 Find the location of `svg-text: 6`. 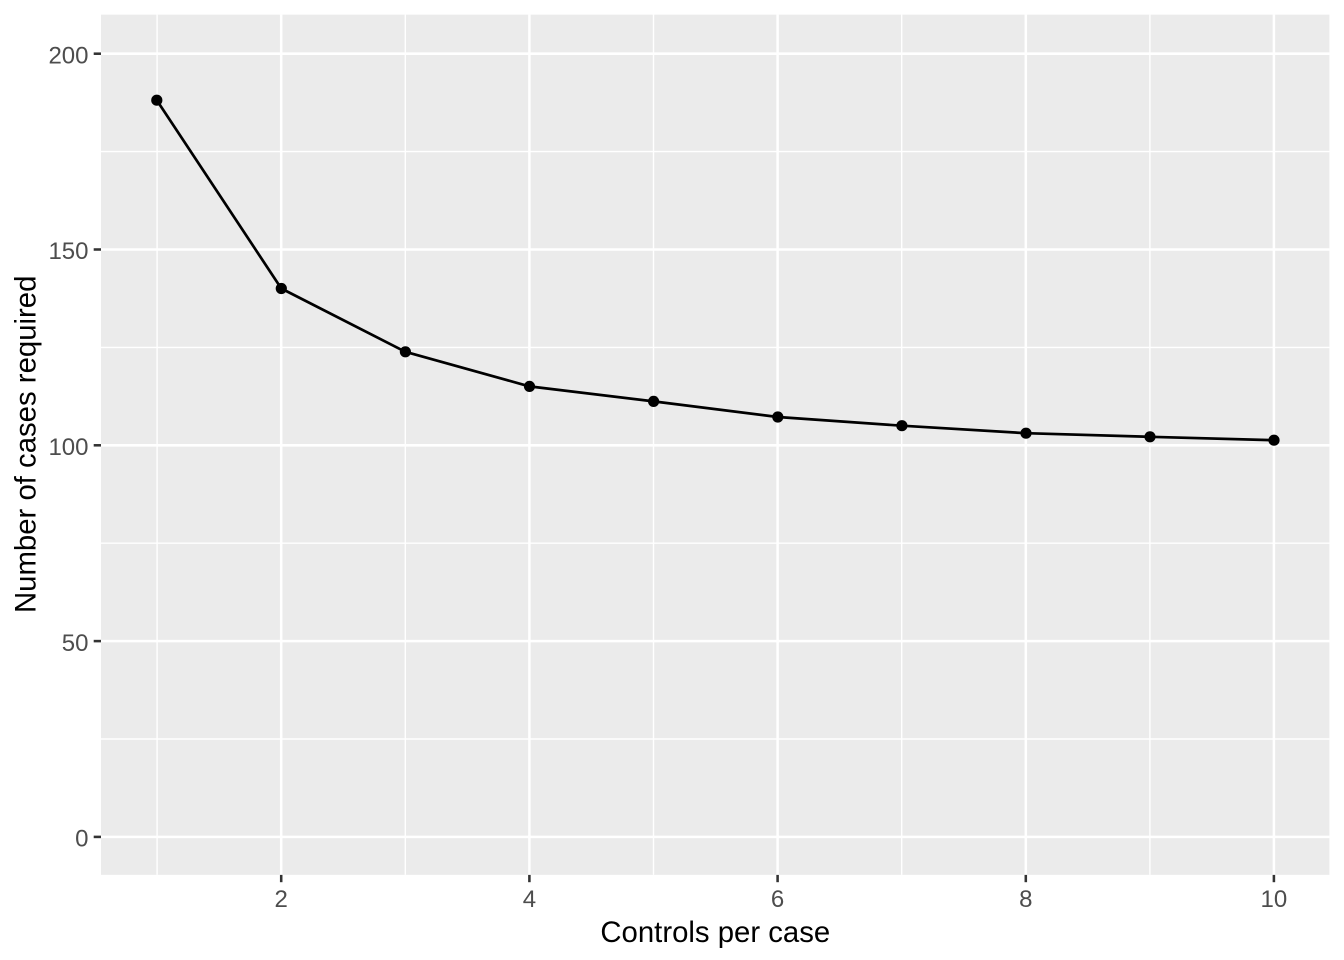

svg-text: 6 is located at coordinates (777, 899).